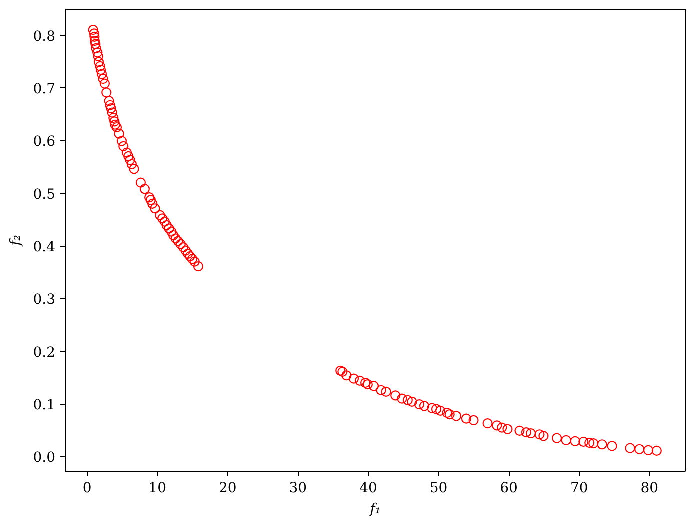 The height and width of the screenshot is (528, 694). I want to click on x-tick-label: 0, so click(87, 488).